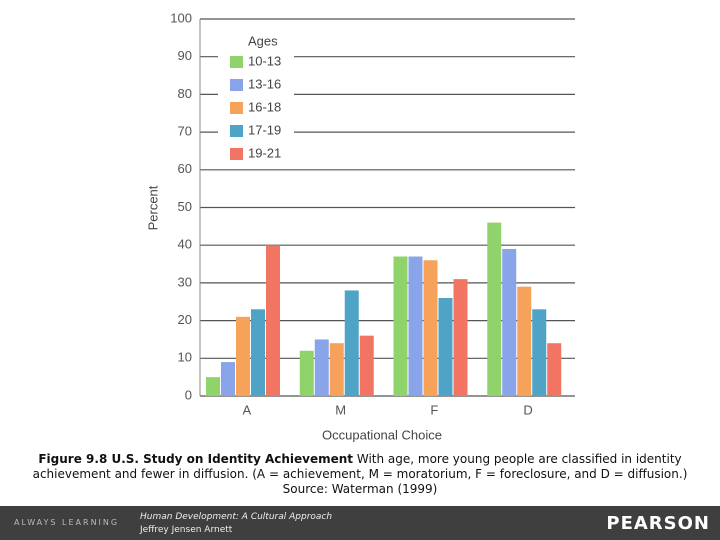 The height and width of the screenshot is (540, 720). I want to click on y-tick-label: 90, so click(185, 55).